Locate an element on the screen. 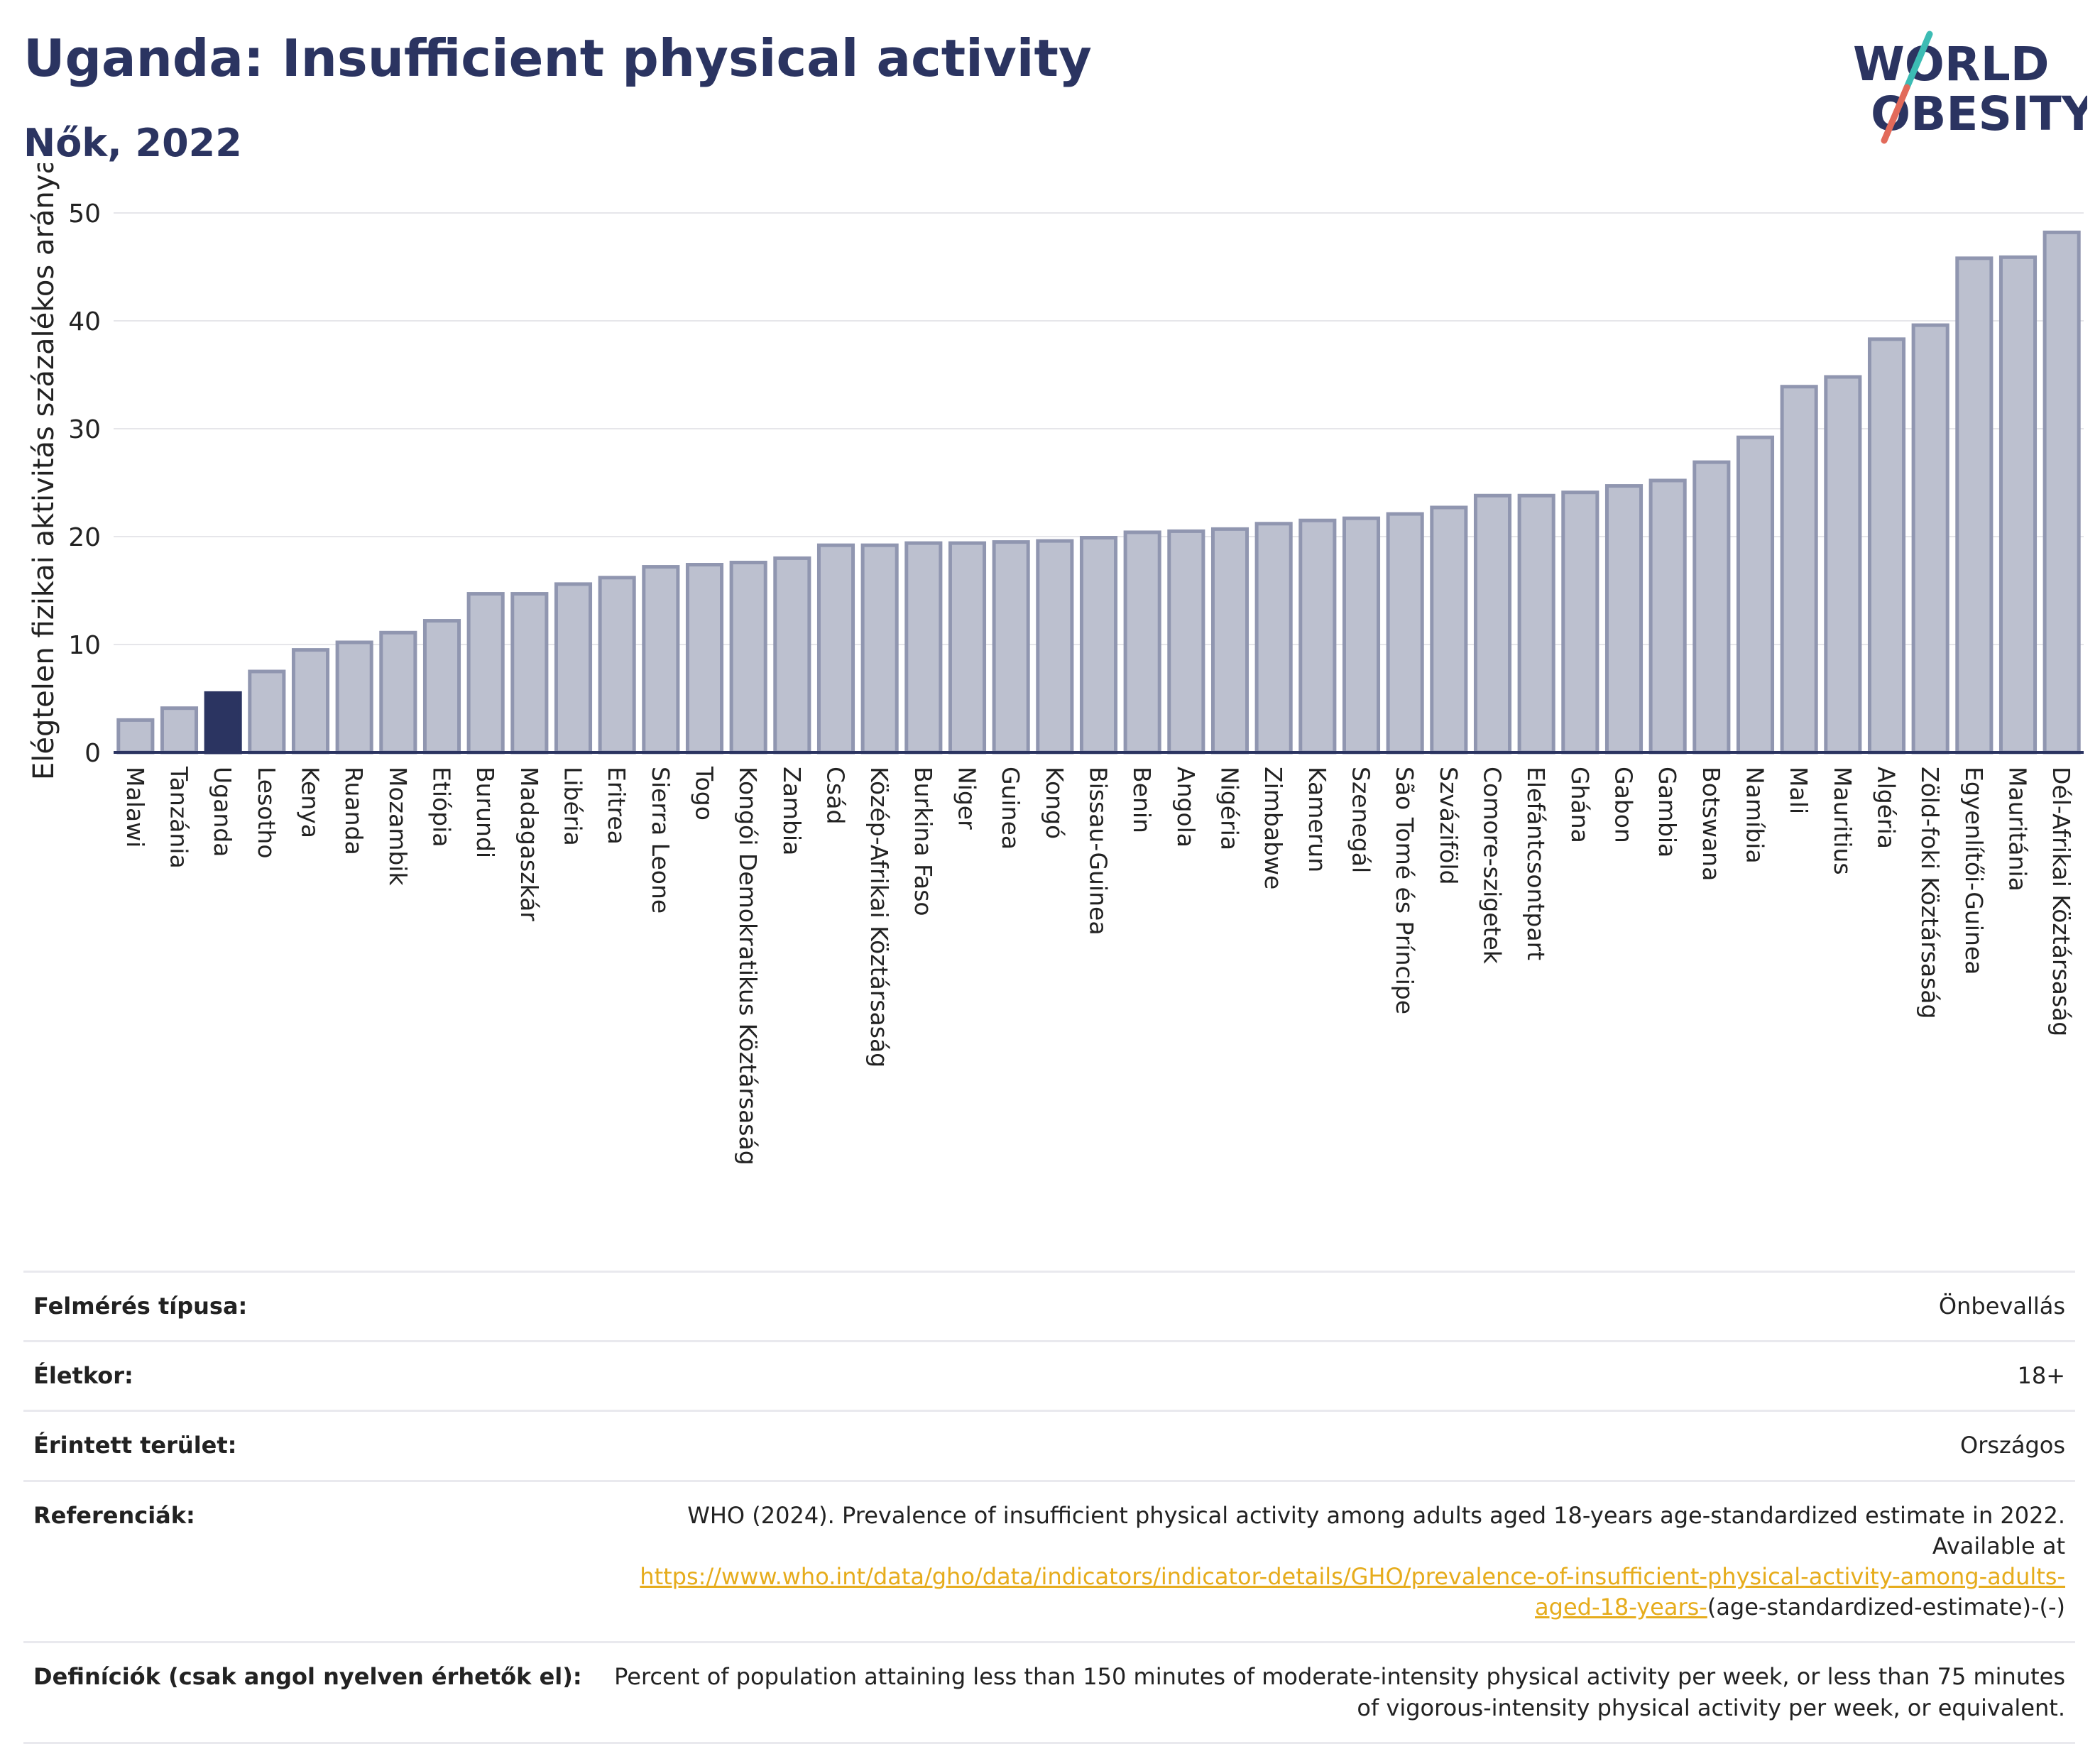 The height and width of the screenshot is (1744, 2100). x-tick-label: Angola is located at coordinates (1186, 807).